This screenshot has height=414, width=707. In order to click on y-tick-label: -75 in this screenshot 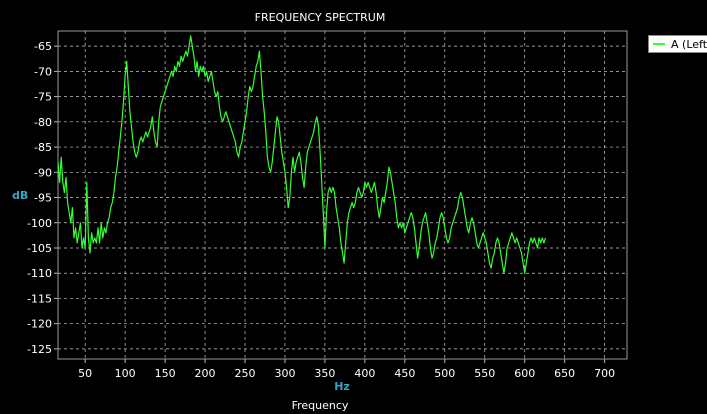, I will do `click(43, 97)`.